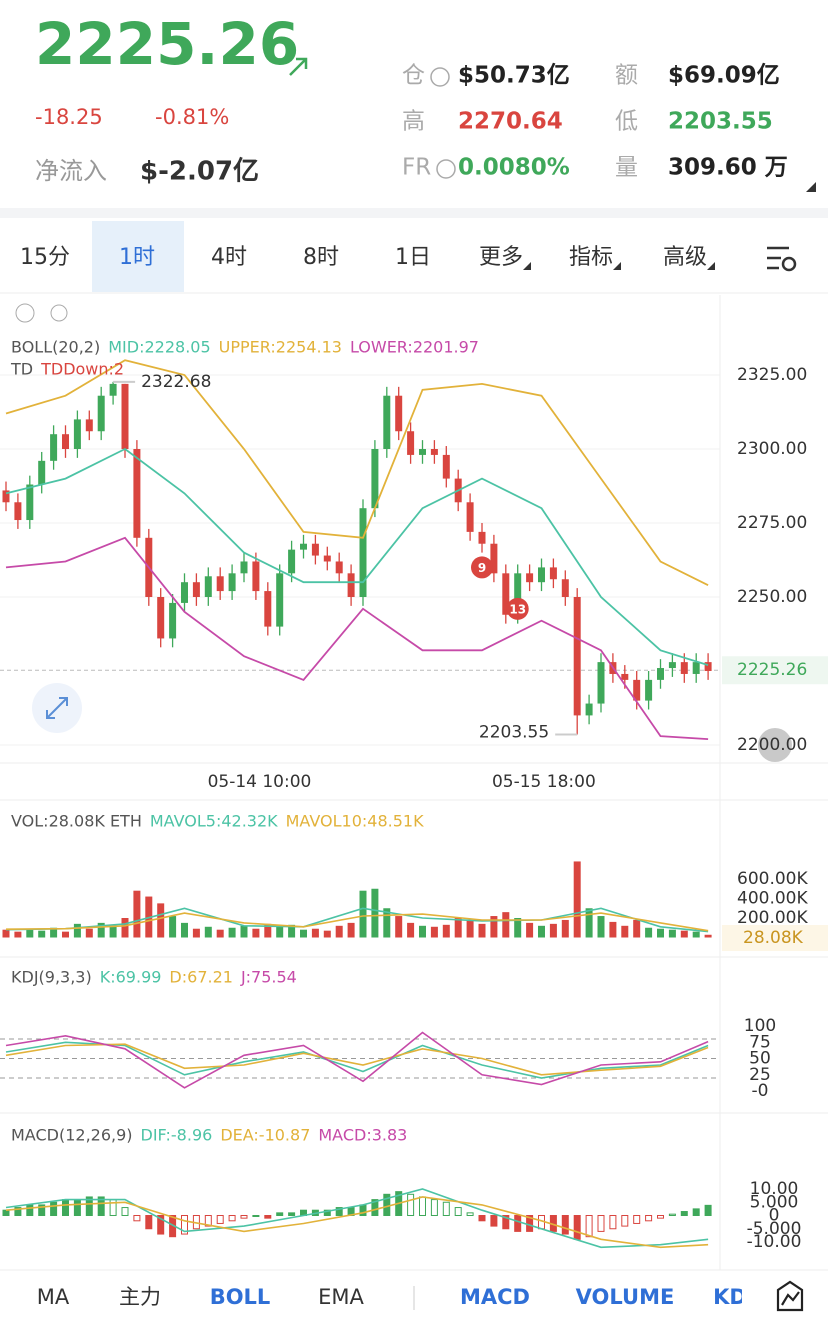 The image size is (828, 1325). Describe the element at coordinates (140, 1297) in the screenshot. I see `bottom-tab: 主力` at that location.